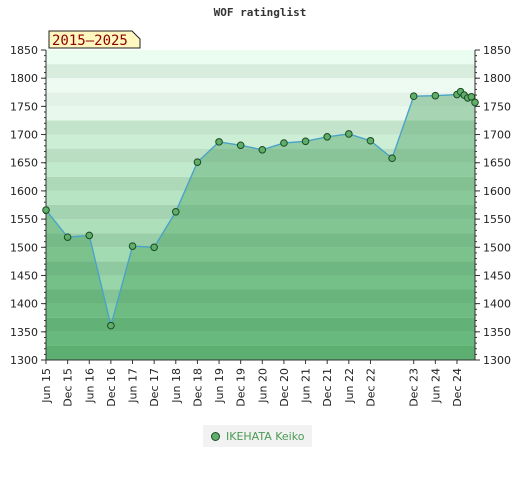 The image size is (520, 480). Describe the element at coordinates (241, 387) in the screenshot. I see `x-tick-label: Dec 19` at that location.